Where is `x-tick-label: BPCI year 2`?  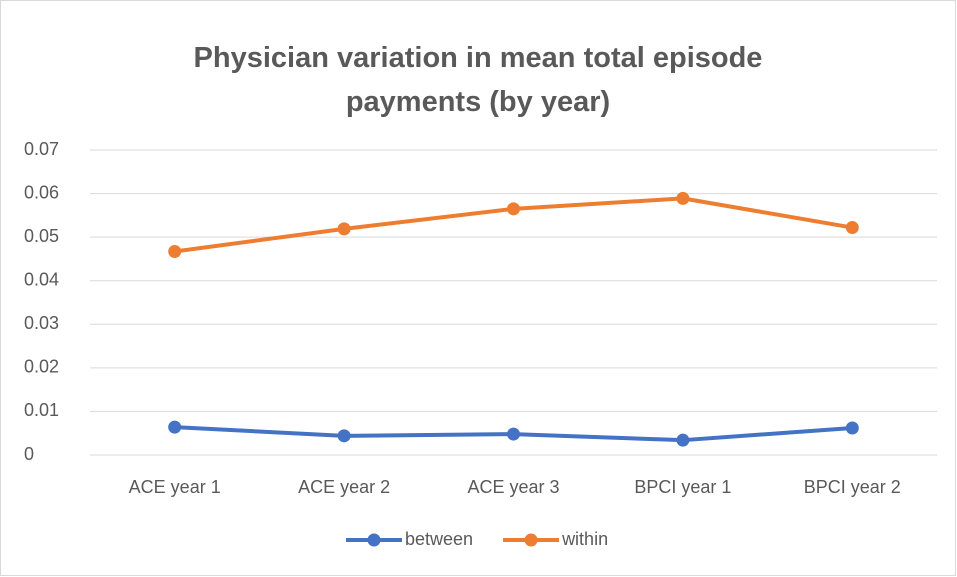 x-tick-label: BPCI year 2 is located at coordinates (852, 487).